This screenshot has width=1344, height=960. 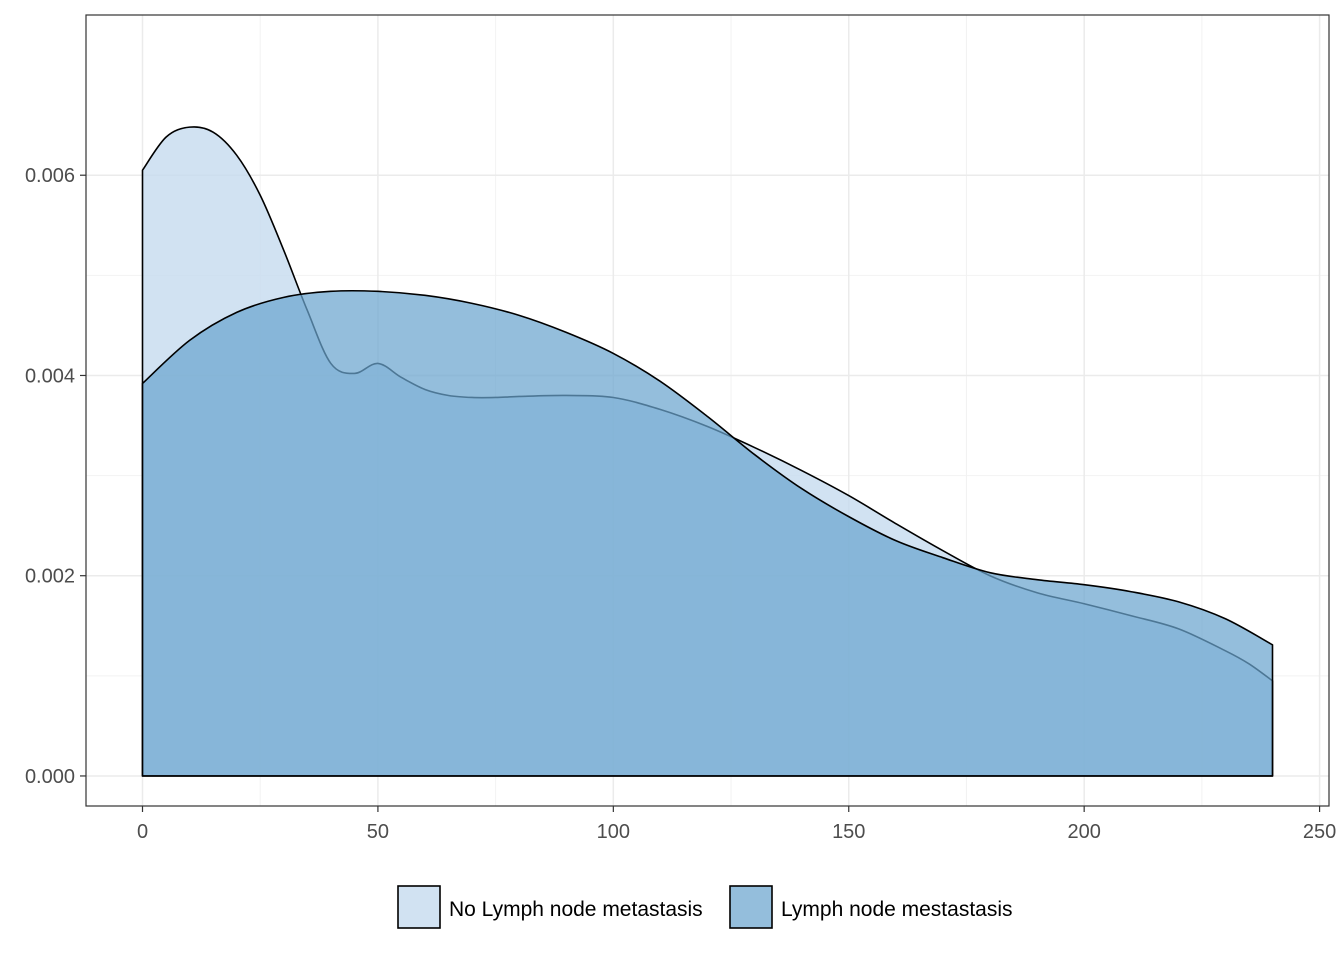 I want to click on legend-label-series-2: Lymph node mestastasis, so click(x=897, y=909).